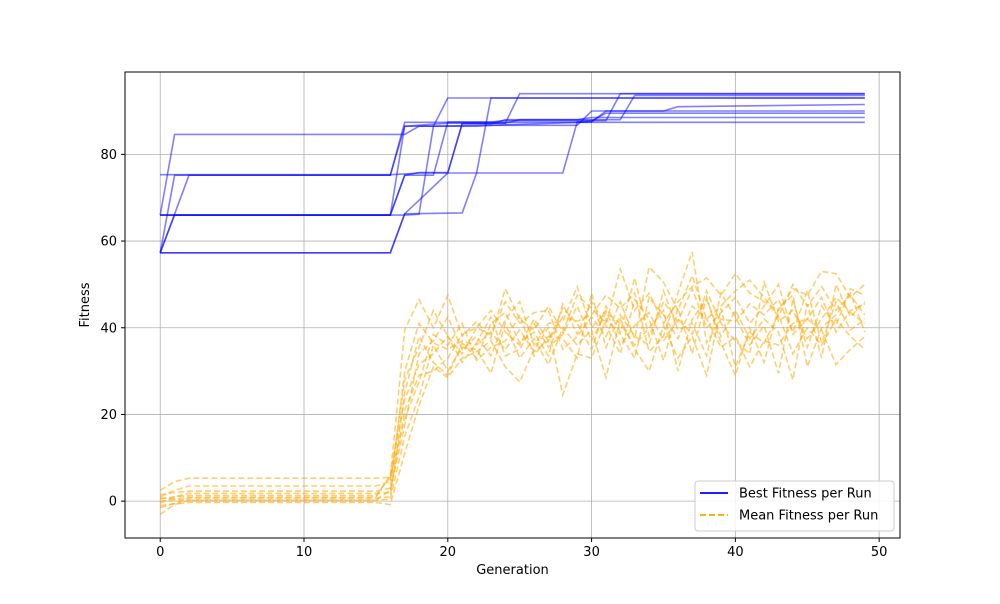  I want to click on x-tick-label: 10, so click(304, 552).